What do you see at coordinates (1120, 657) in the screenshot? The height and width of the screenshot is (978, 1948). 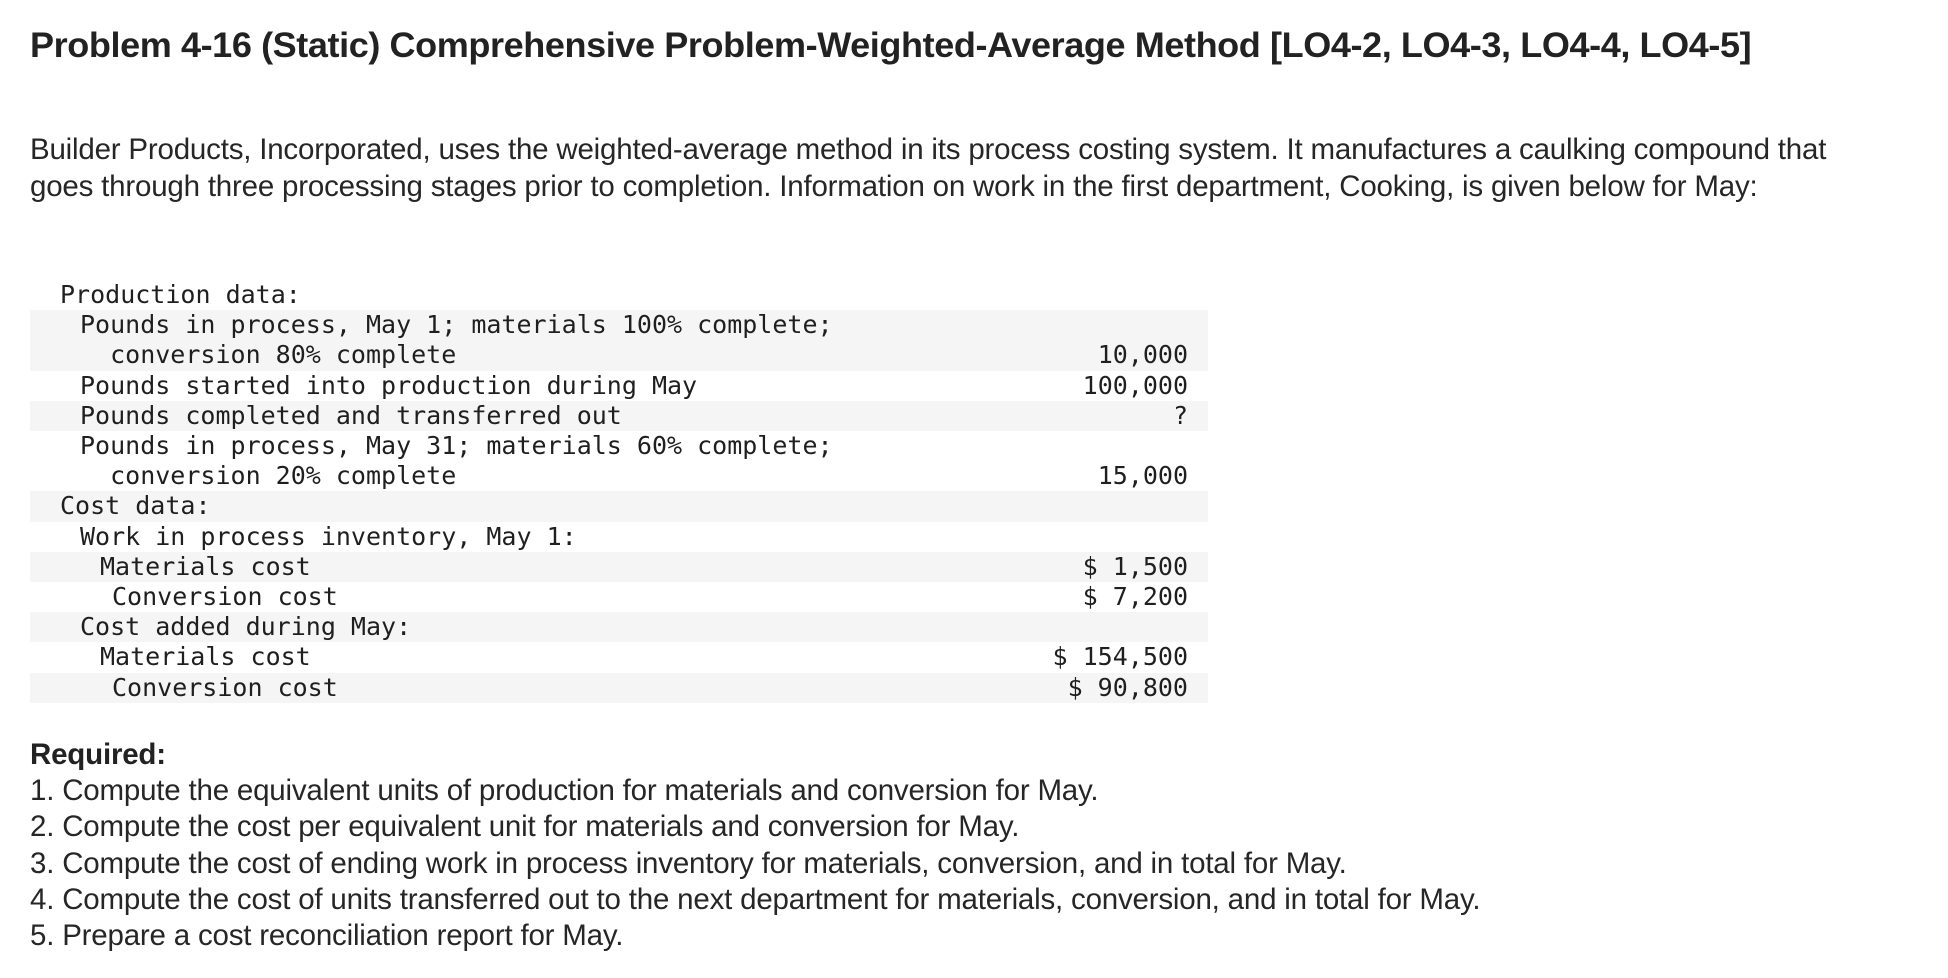 I see `row-value: $ 154,500` at bounding box center [1120, 657].